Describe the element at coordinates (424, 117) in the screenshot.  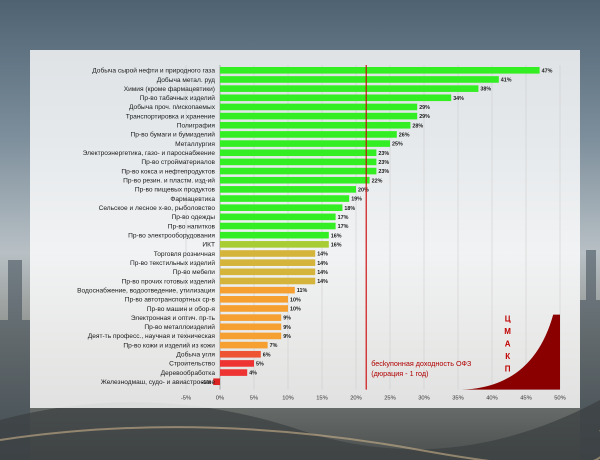
I see `value-label: 29%` at that location.